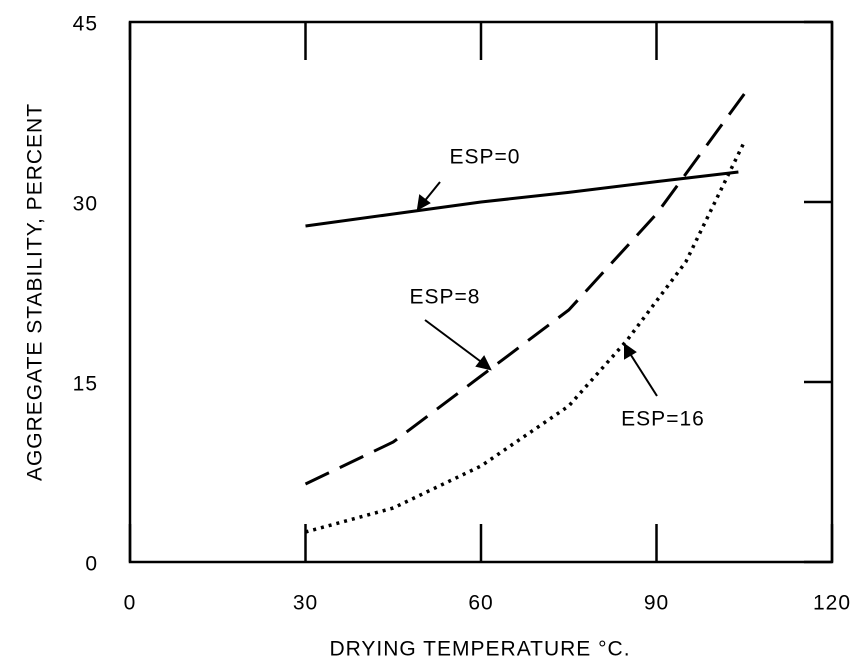 The height and width of the screenshot is (664, 858). Describe the element at coordinates (85, 384) in the screenshot. I see `y-tick-label: 15` at that location.